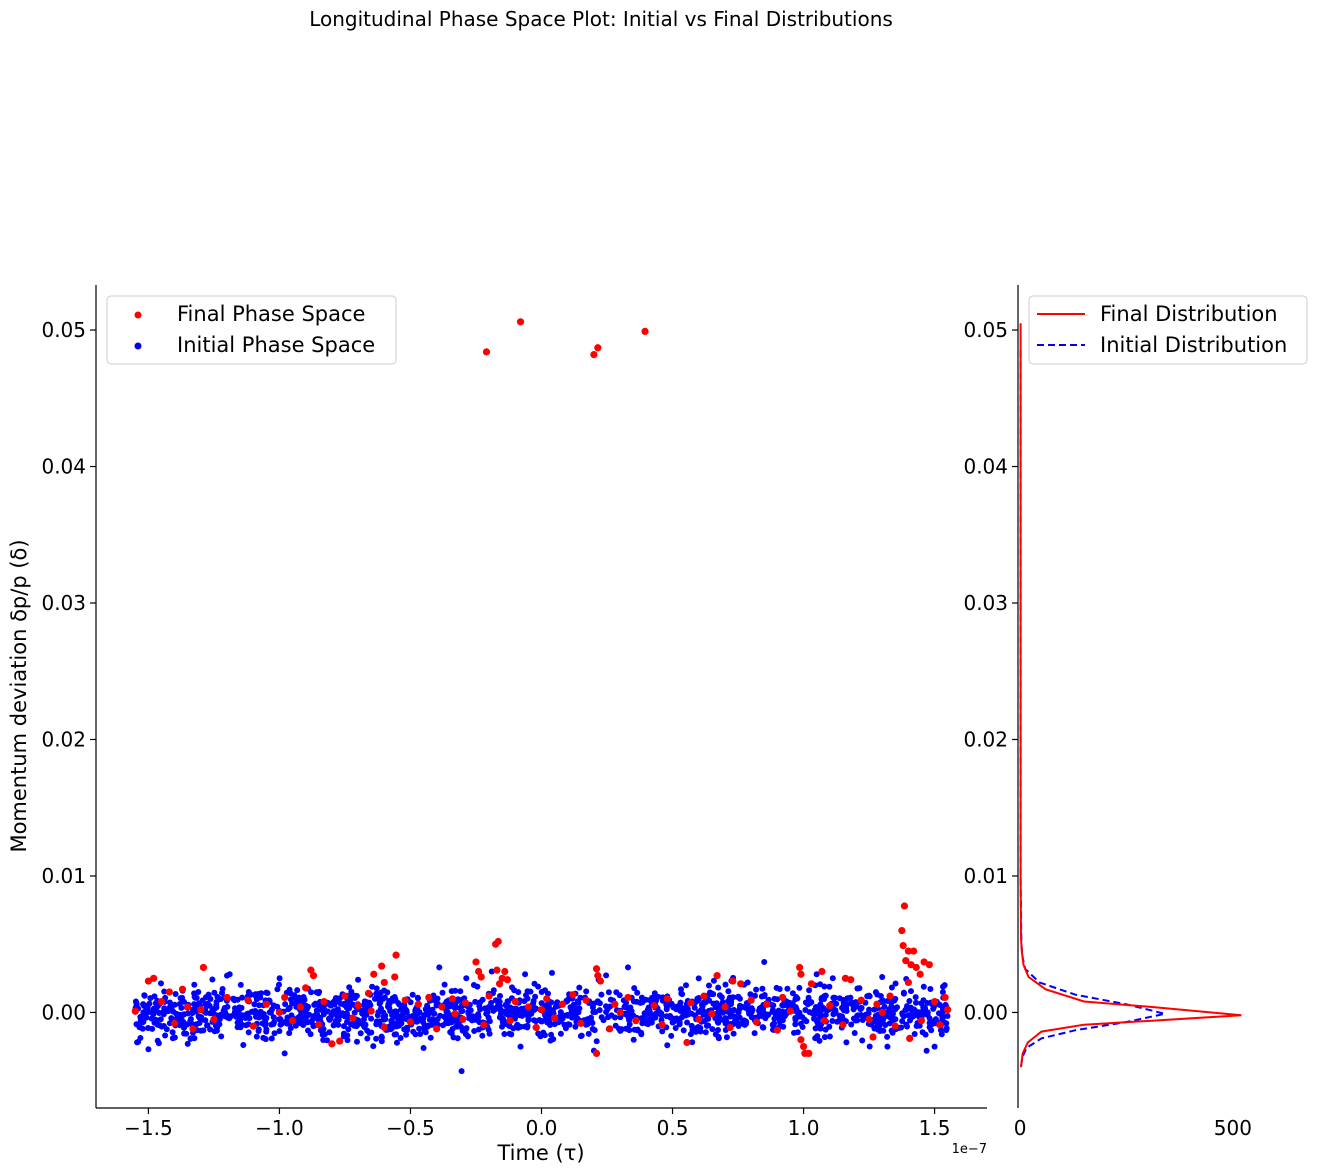  I want to click on legend-final-dist-label: Final Distribution, so click(1189, 314).